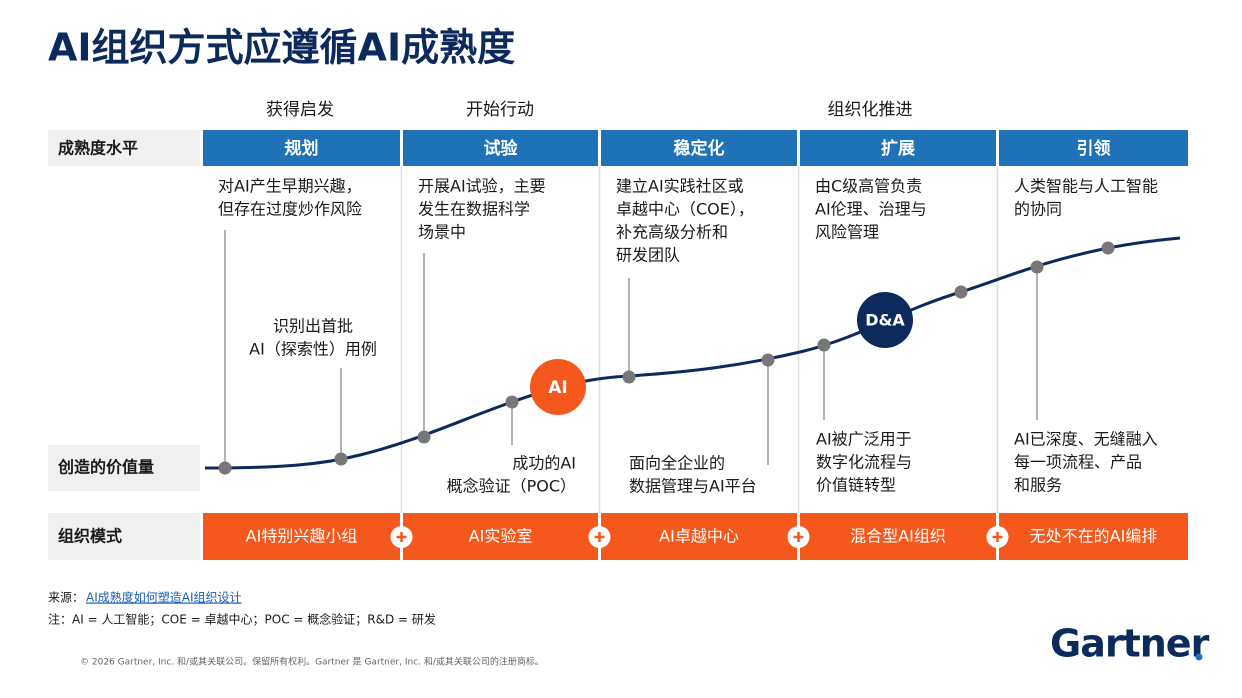 The height and width of the screenshot is (698, 1242). I want to click on description-line: 发生在数据科学, so click(474, 209).